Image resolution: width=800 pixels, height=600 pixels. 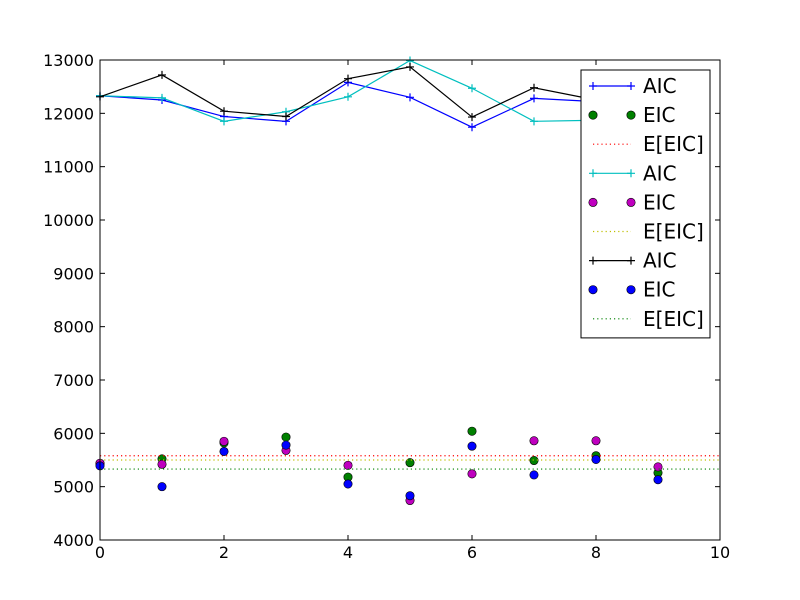 I want to click on y-tick-label: 12000, so click(x=68, y=113).